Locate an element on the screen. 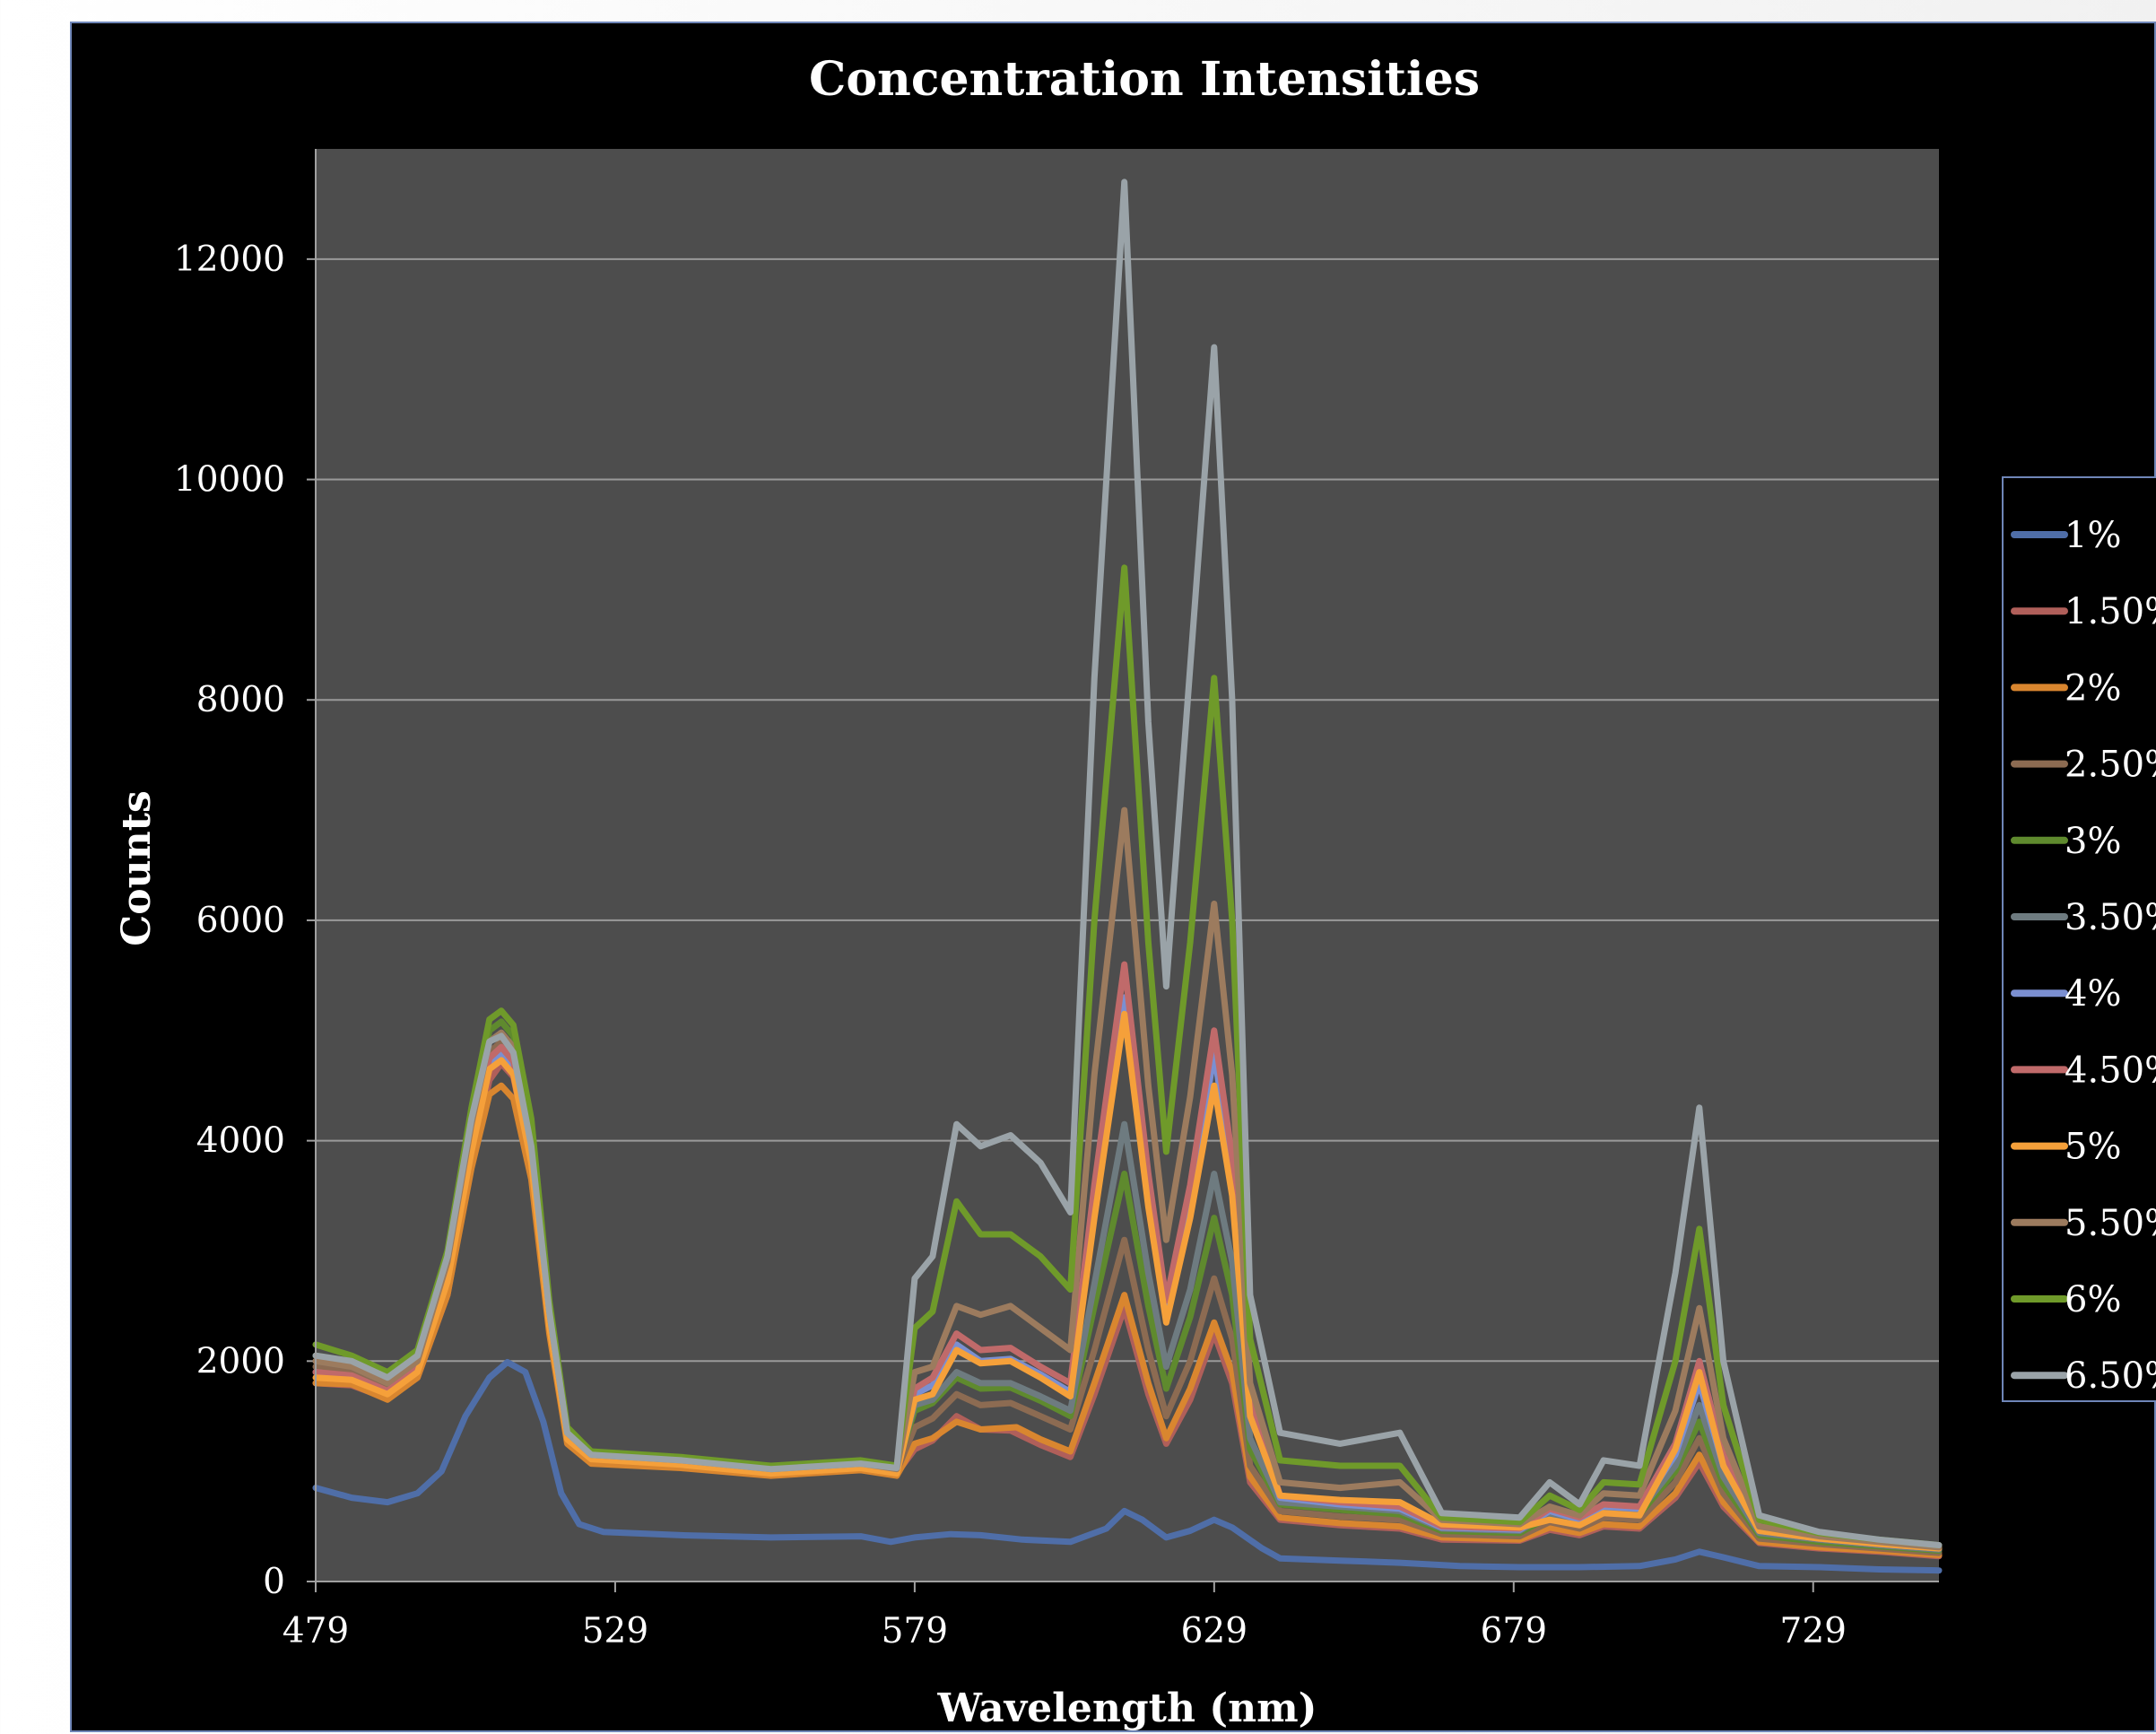 Image resolution: width=2156 pixels, height=1734 pixels. legend-label: 3% is located at coordinates (2093, 841).